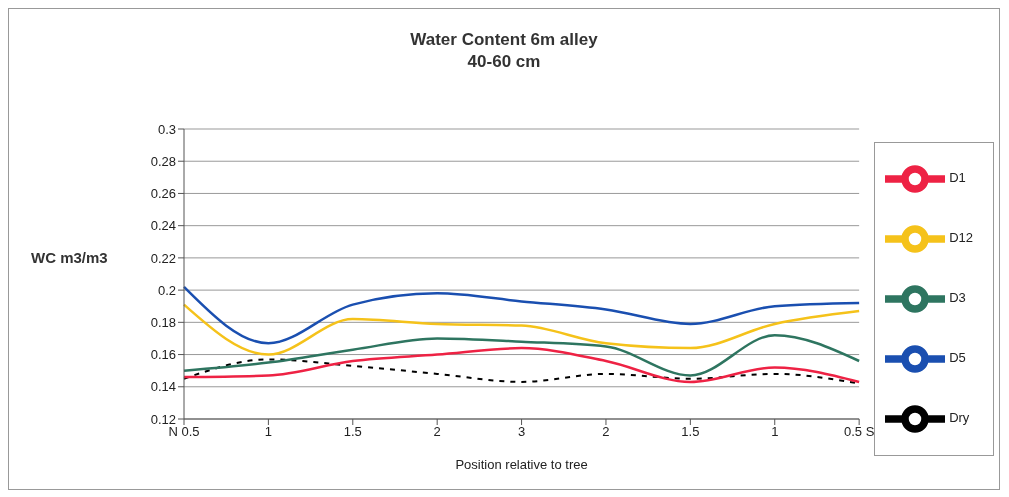  What do you see at coordinates (957, 358) in the screenshot?
I see `legend-label: D5` at bounding box center [957, 358].